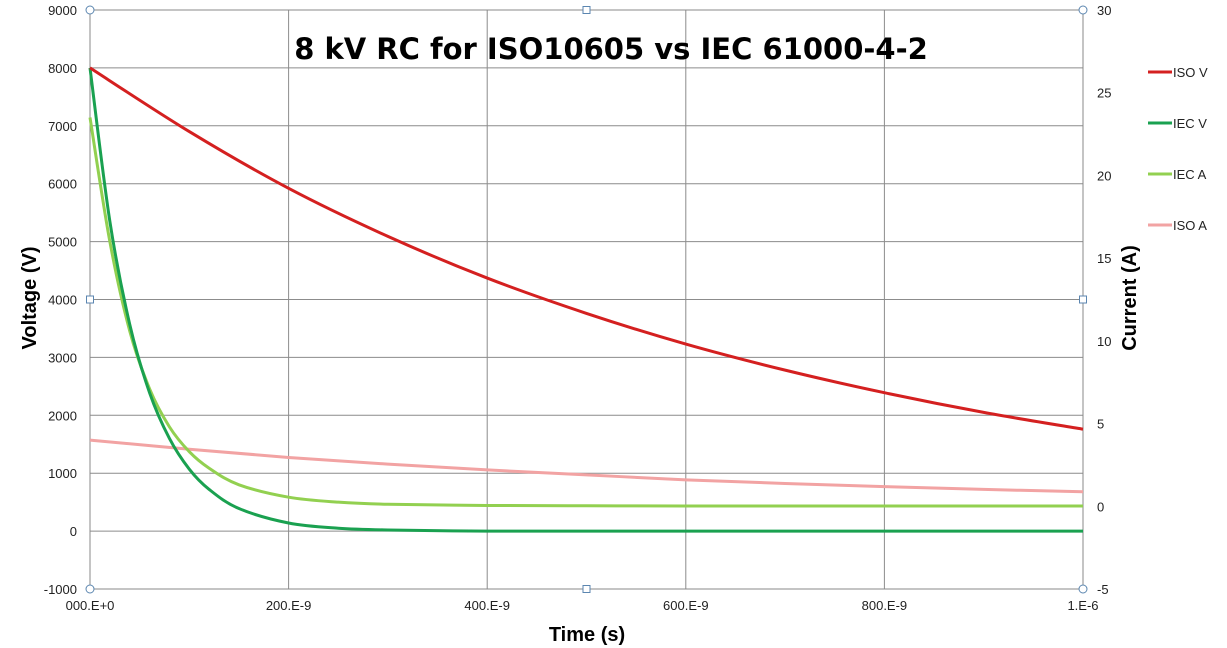  What do you see at coordinates (611, 49) in the screenshot?
I see `chart-title: 8 kV RC for ISO10605 vs IEC 61000-4-2` at bounding box center [611, 49].